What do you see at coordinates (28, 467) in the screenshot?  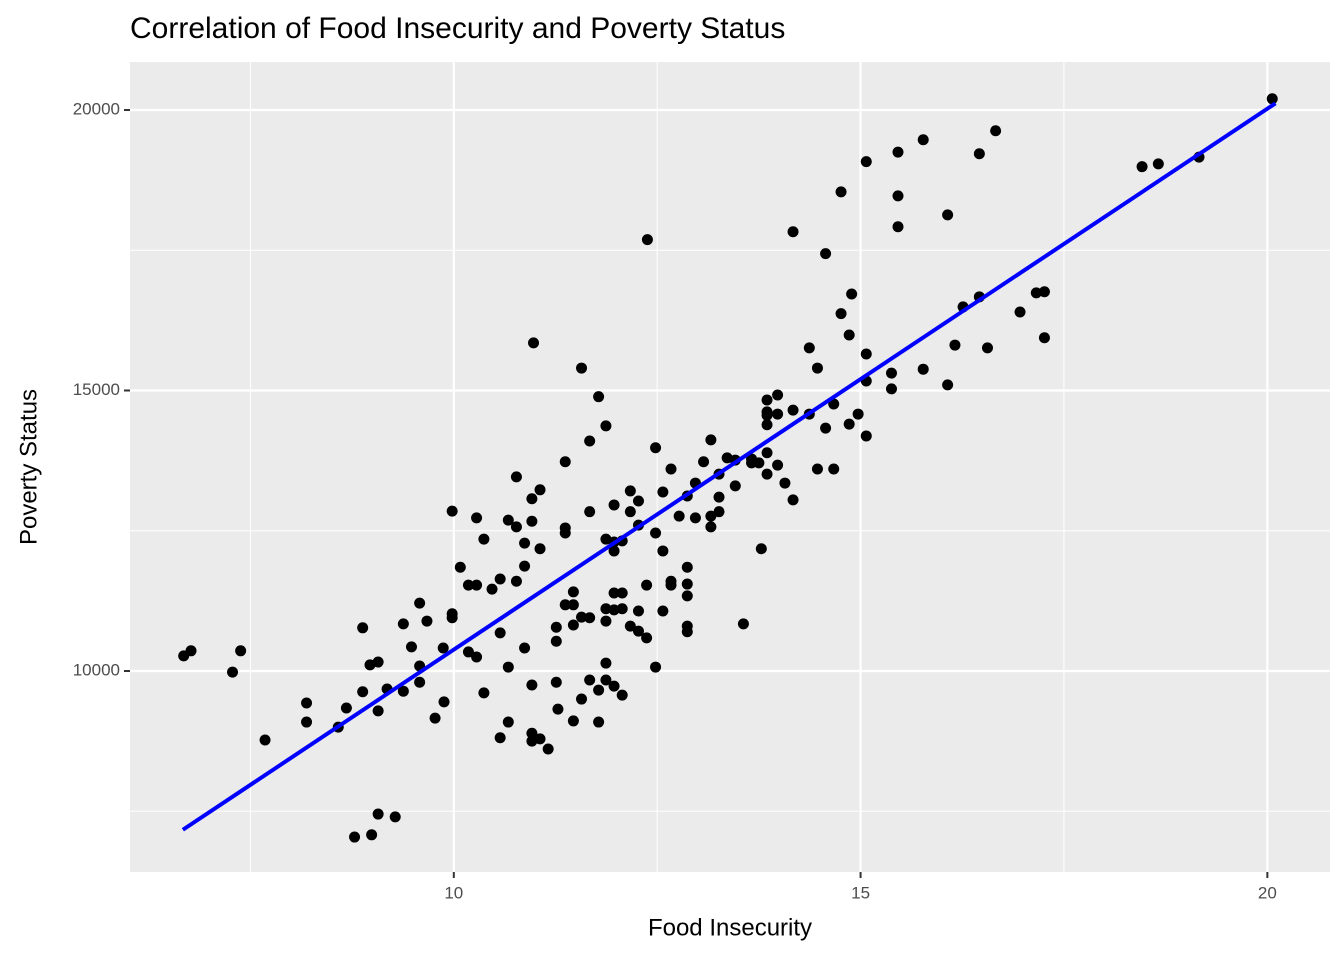 I see `y-axis-title: Poverty Status` at bounding box center [28, 467].